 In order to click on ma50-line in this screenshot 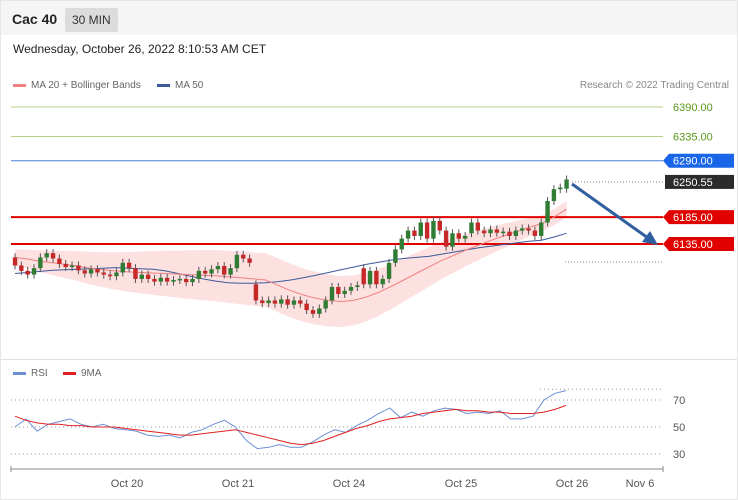, I will do `click(290, 258)`.